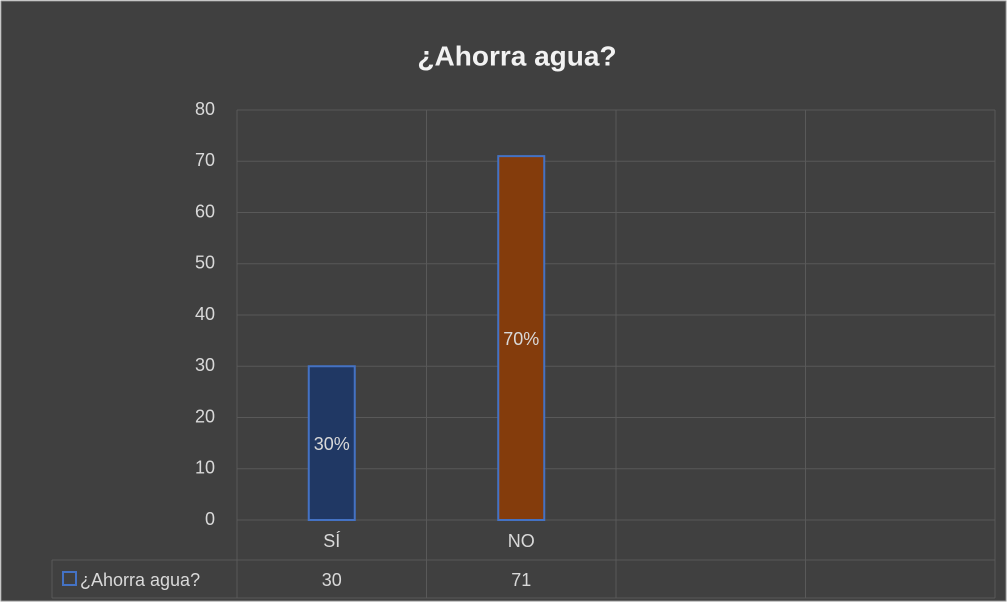 The height and width of the screenshot is (602, 1008). What do you see at coordinates (521, 580) in the screenshot?
I see `table-value: 71` at bounding box center [521, 580].